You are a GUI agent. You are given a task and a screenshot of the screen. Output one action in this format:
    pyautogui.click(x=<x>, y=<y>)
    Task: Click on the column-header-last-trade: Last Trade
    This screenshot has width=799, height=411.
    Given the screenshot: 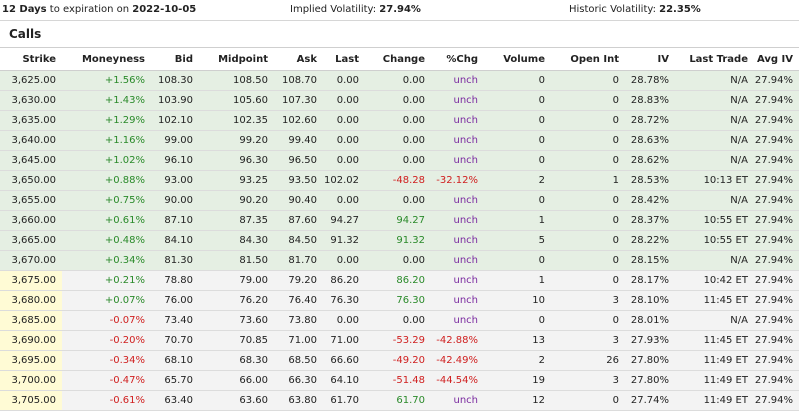 What is the action you would take?
    pyautogui.click(x=714, y=59)
    